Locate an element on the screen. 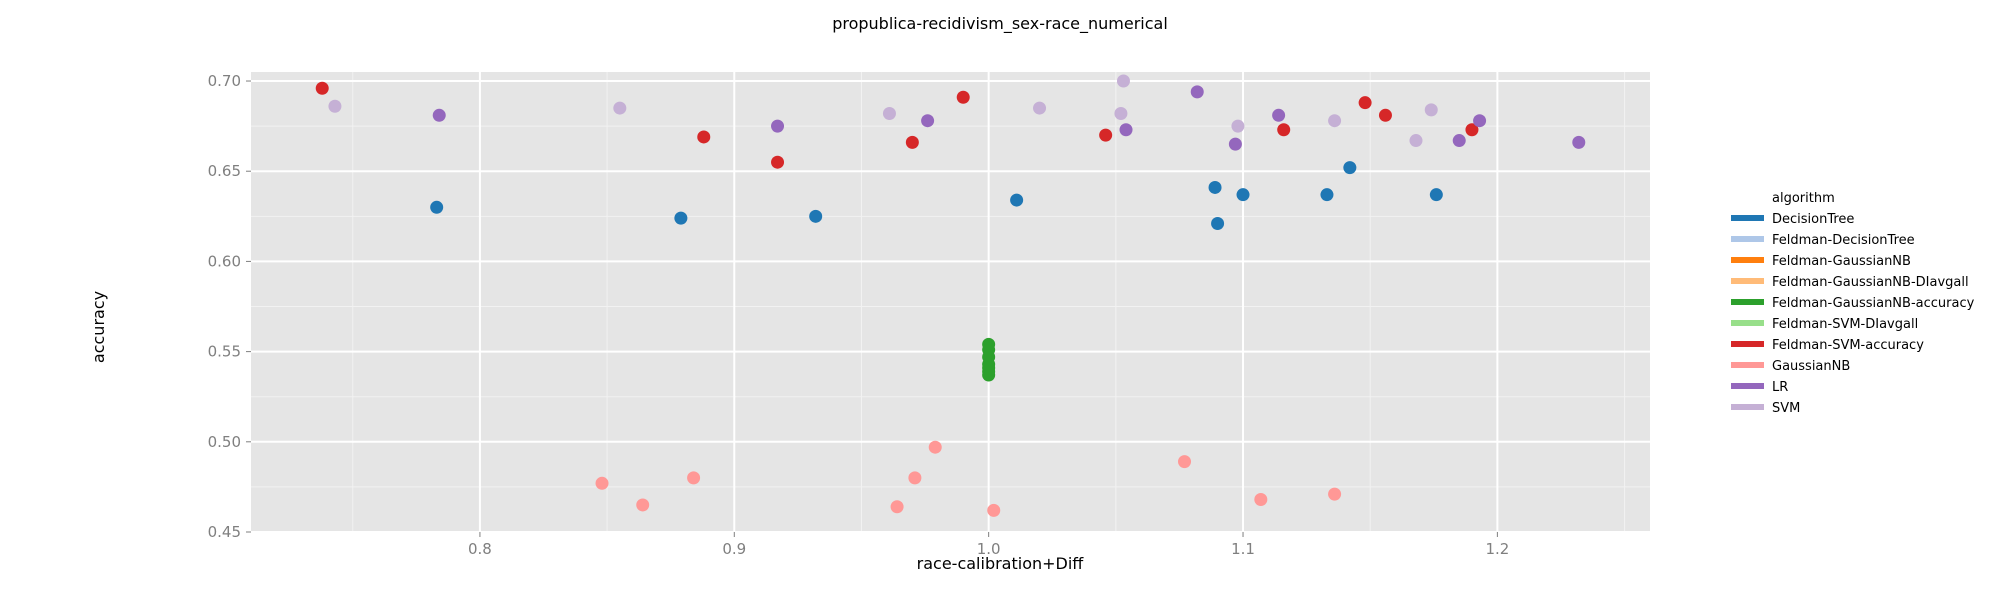 This screenshot has width=2000, height=600. x-tick-label: 1.1 is located at coordinates (1243, 549).